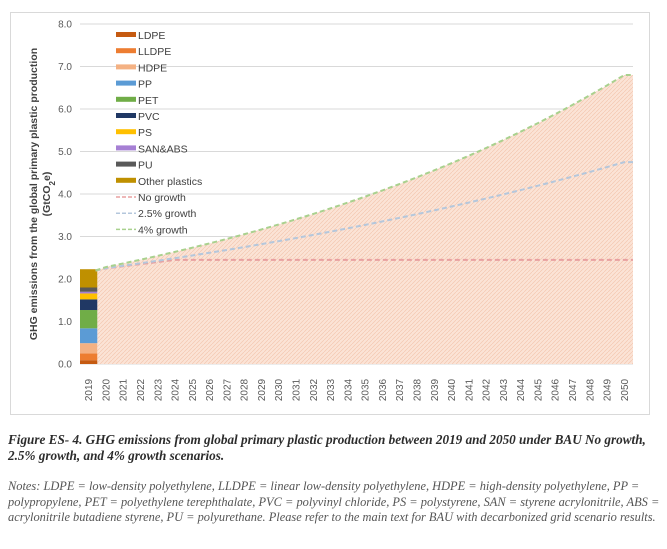 Image resolution: width=667 pixels, height=549 pixels. What do you see at coordinates (556, 389) in the screenshot?
I see `x-tick-label: 2046` at bounding box center [556, 389].